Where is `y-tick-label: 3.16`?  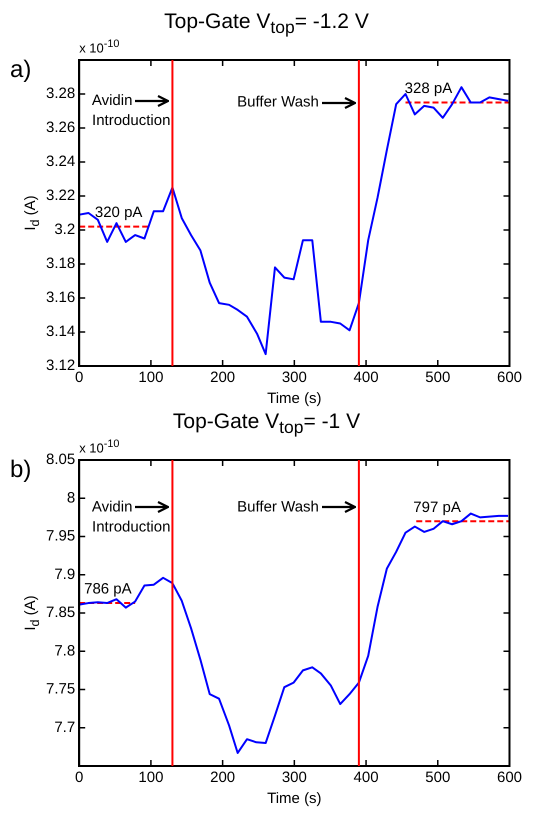
y-tick-label: 3.16 is located at coordinates (61, 297).